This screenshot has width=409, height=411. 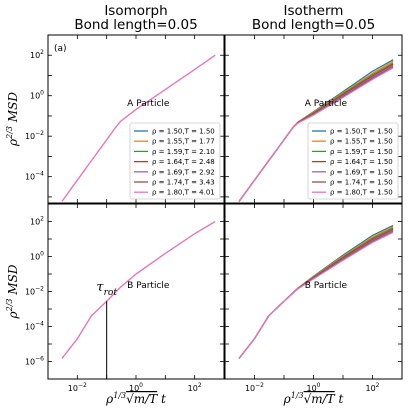 I want to click on legend-entry: ρ = 1.74,T = 3.43, so click(x=183, y=183).